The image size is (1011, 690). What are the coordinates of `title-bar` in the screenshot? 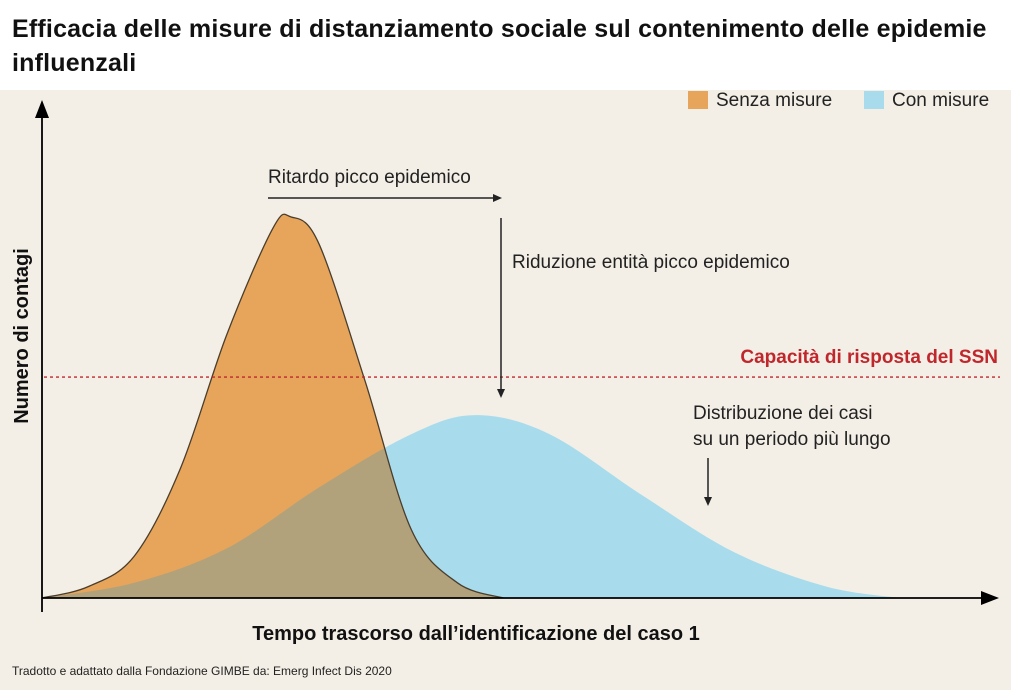 It's located at (505, 45).